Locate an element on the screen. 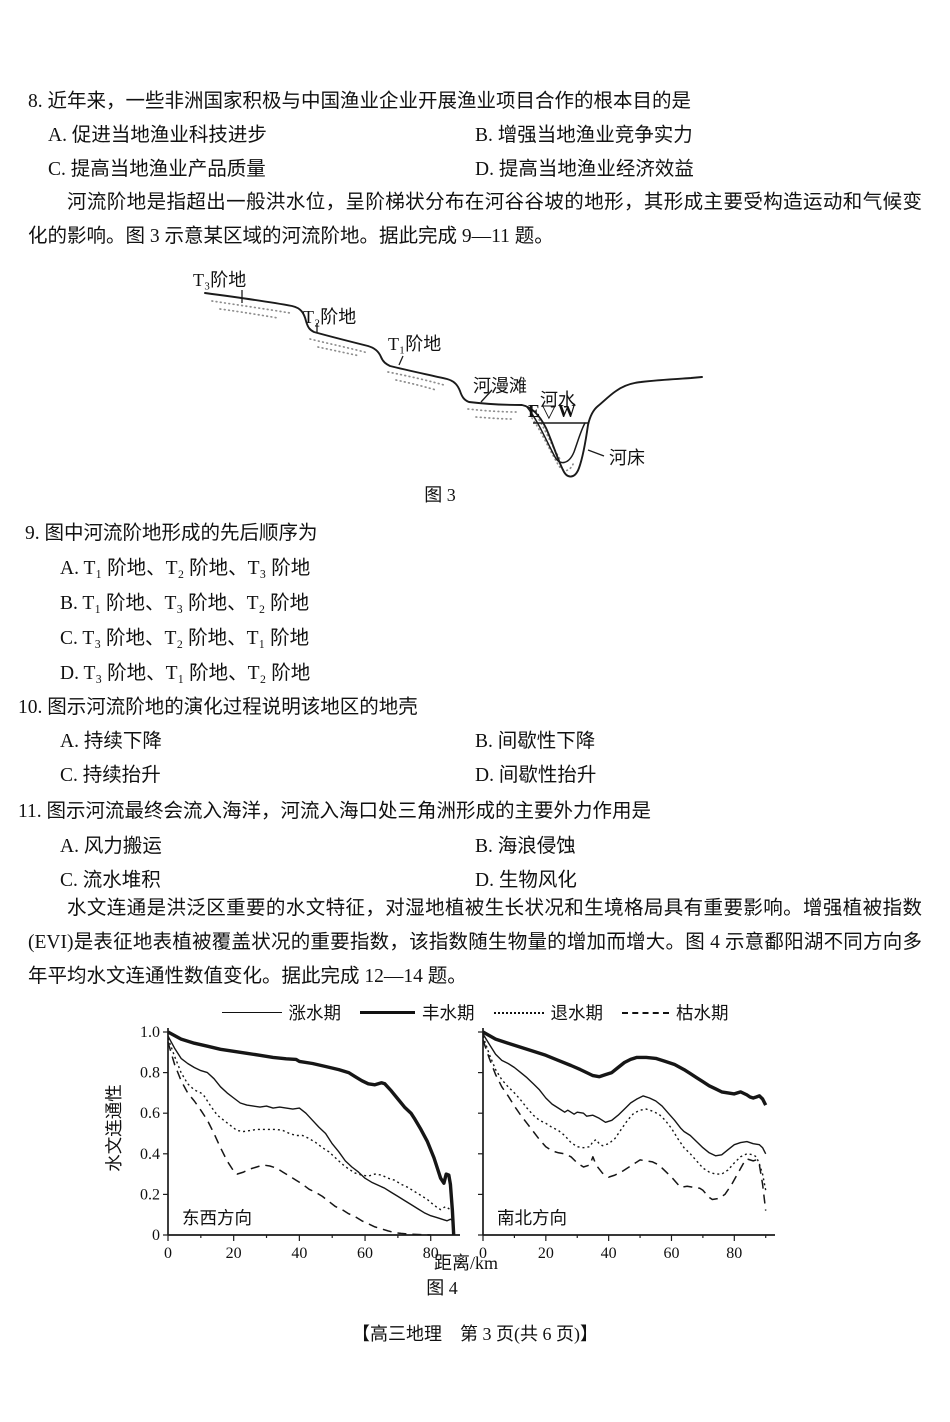  svg-text: 0.8 is located at coordinates (150, 1073).